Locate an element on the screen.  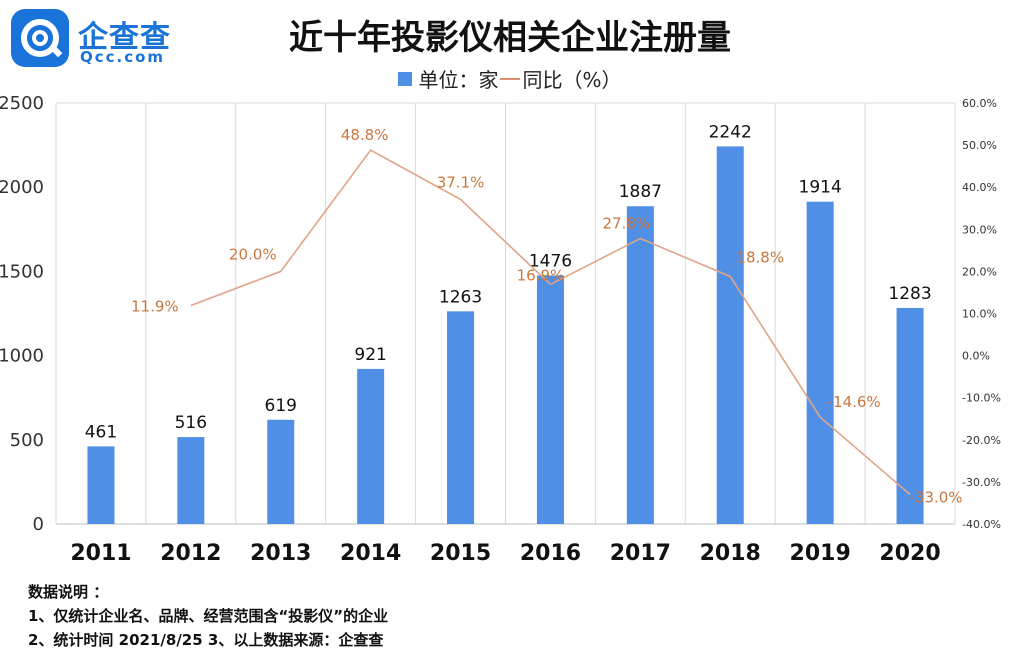
y-right-tick-label: 0.0% is located at coordinates (976, 356).